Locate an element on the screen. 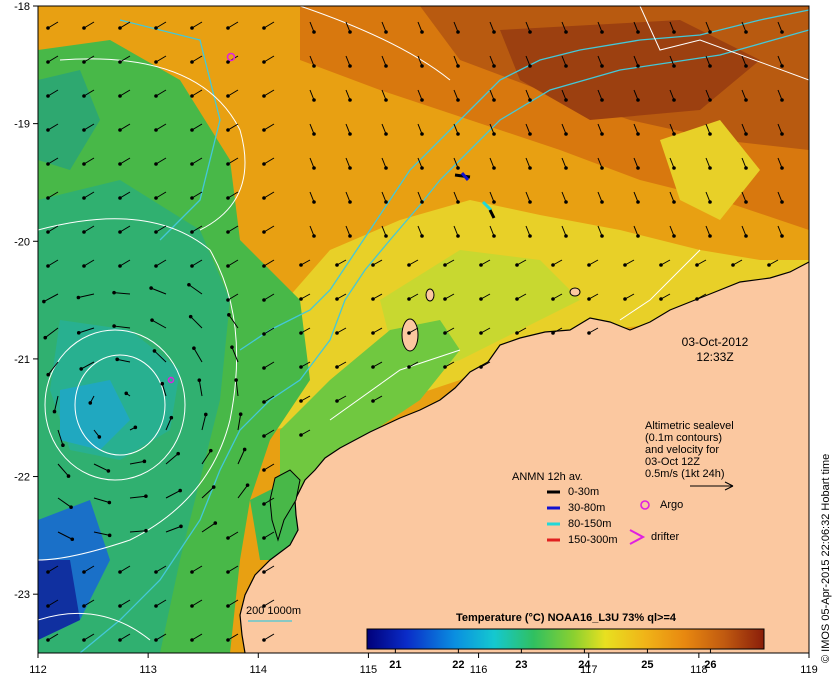 Image resolution: width=840 pixels, height=680 pixels. colorbar-title: Temperature (°C) NOAA16_L3U 73% ql>=4 is located at coordinates (566, 618).